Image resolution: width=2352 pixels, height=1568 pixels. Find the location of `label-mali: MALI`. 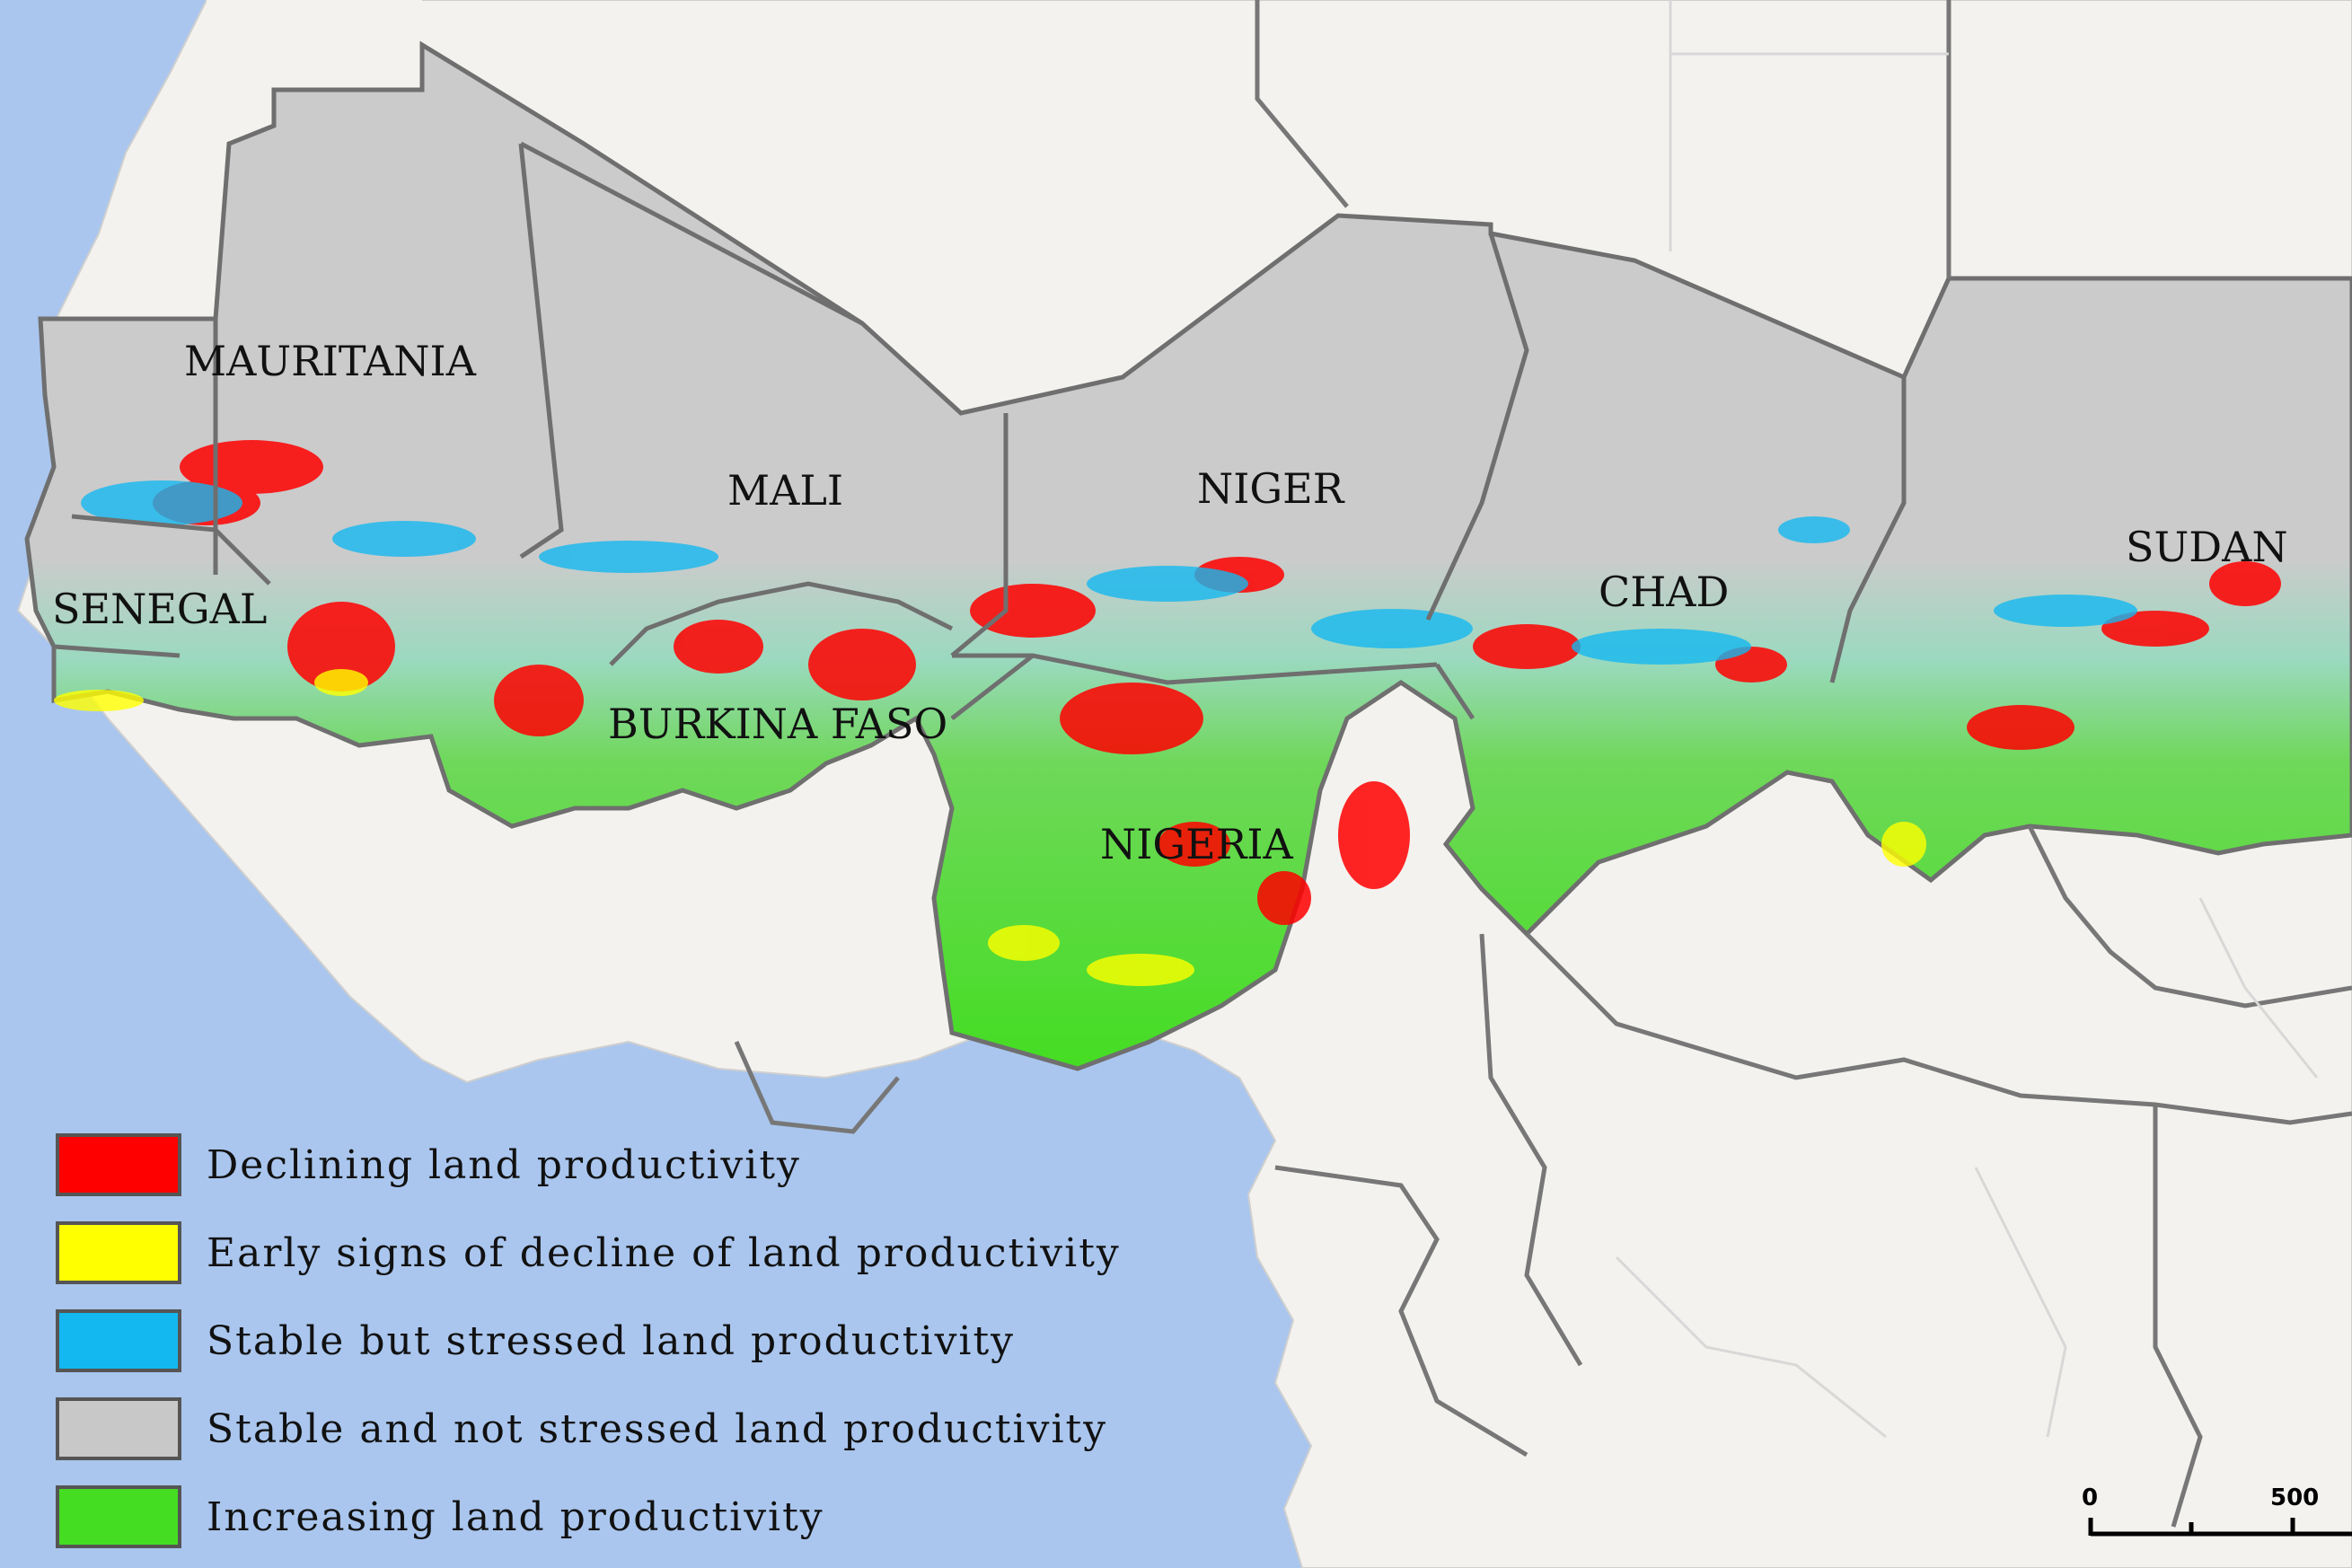

label-mali: MALI is located at coordinates (785, 490).